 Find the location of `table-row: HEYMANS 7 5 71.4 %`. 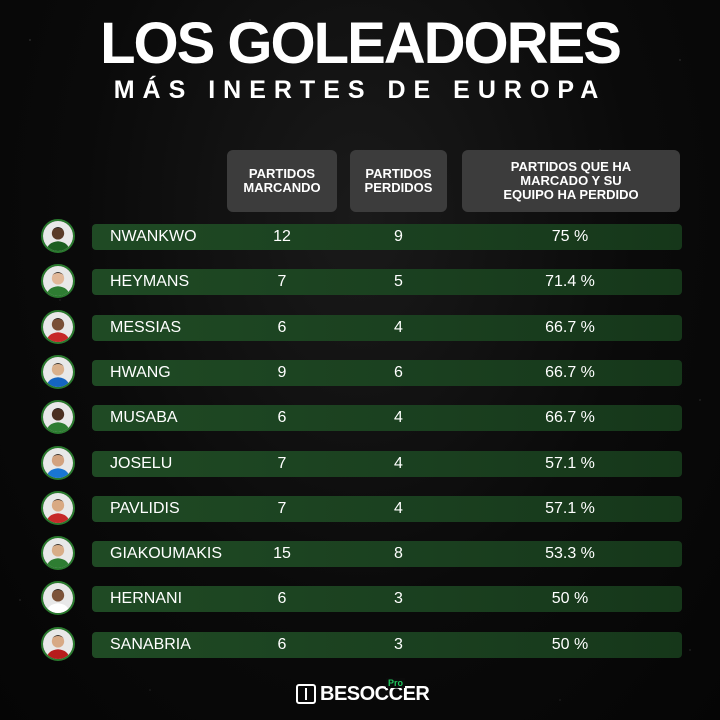

table-row: HEYMANS 7 5 71.4 % is located at coordinates (360, 282).